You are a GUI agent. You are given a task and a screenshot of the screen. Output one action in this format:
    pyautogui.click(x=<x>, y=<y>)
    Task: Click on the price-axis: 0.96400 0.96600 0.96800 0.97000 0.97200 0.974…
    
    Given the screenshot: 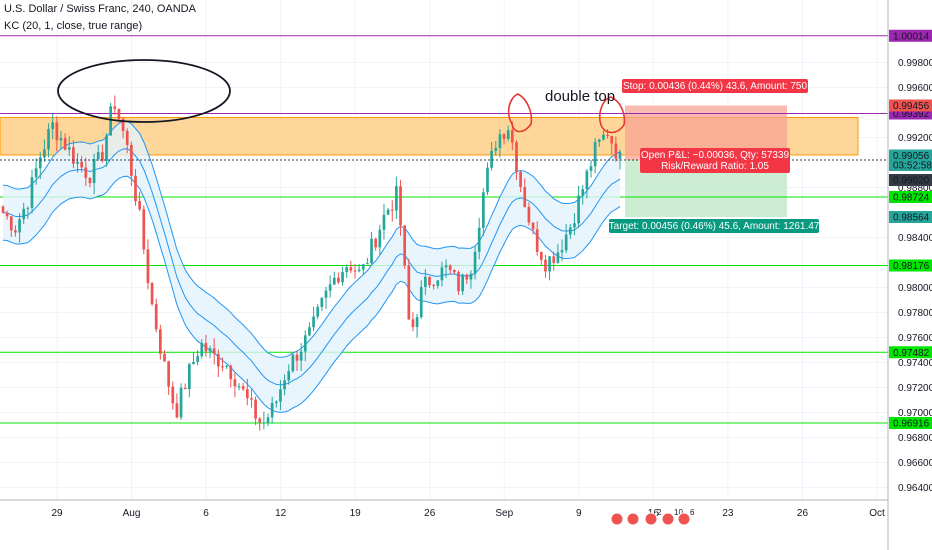 What is the action you would take?
    pyautogui.click(x=909, y=275)
    